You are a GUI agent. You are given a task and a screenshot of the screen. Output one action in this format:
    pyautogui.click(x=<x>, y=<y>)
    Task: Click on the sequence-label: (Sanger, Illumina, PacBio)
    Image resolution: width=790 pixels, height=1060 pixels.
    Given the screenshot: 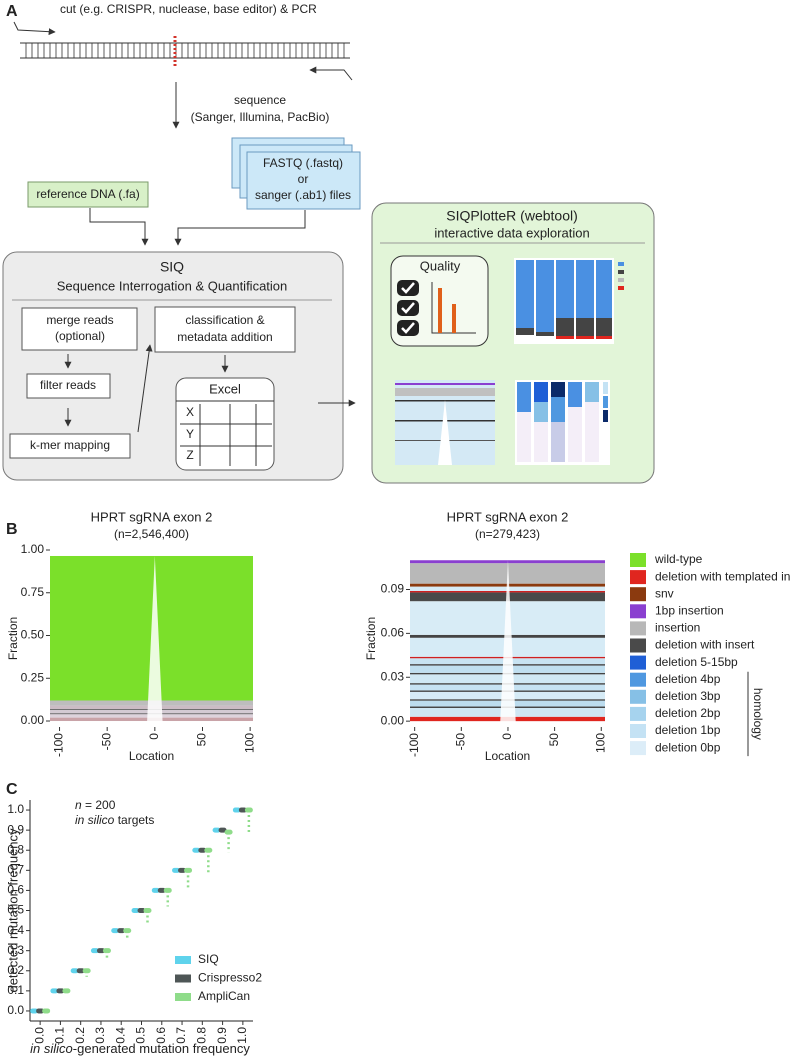 What is the action you would take?
    pyautogui.click(x=260, y=117)
    